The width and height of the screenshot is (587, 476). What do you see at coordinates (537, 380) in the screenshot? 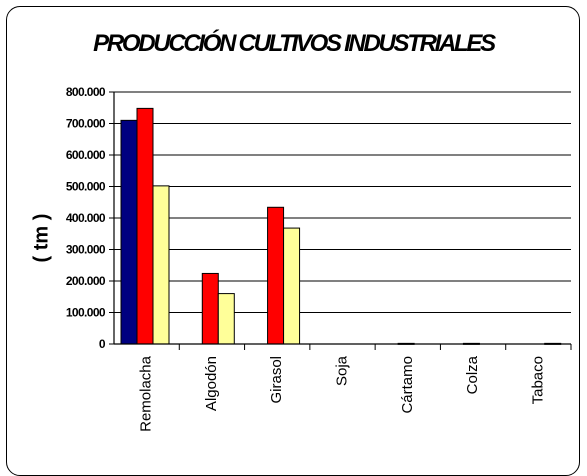
I see `x-tick-label: Tabaco` at bounding box center [537, 380].